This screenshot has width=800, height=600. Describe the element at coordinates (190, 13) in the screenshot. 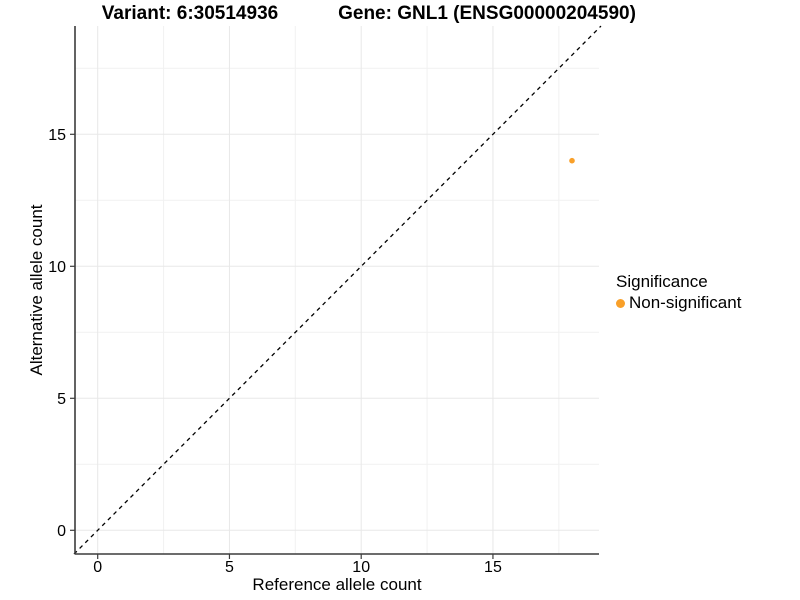

I see `plot-title-variant: Variant: 6:30514936` at that location.